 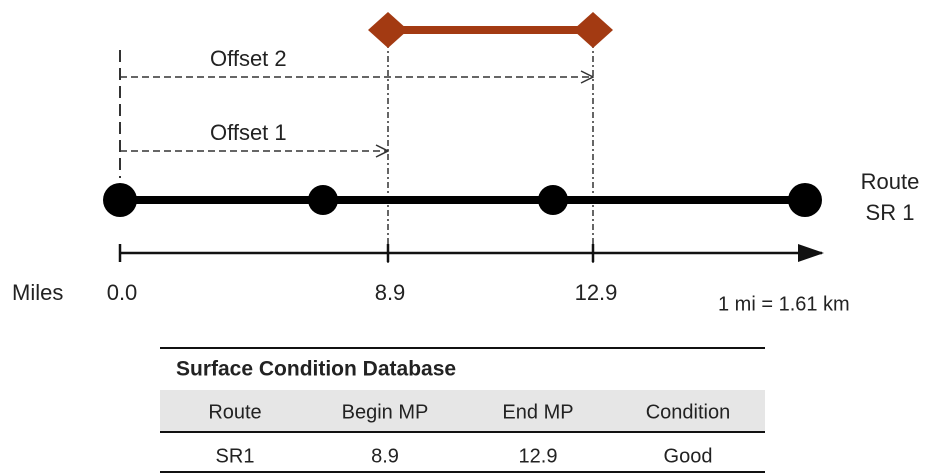 What do you see at coordinates (385, 456) in the screenshot?
I see `table-cell: 8.9` at bounding box center [385, 456].